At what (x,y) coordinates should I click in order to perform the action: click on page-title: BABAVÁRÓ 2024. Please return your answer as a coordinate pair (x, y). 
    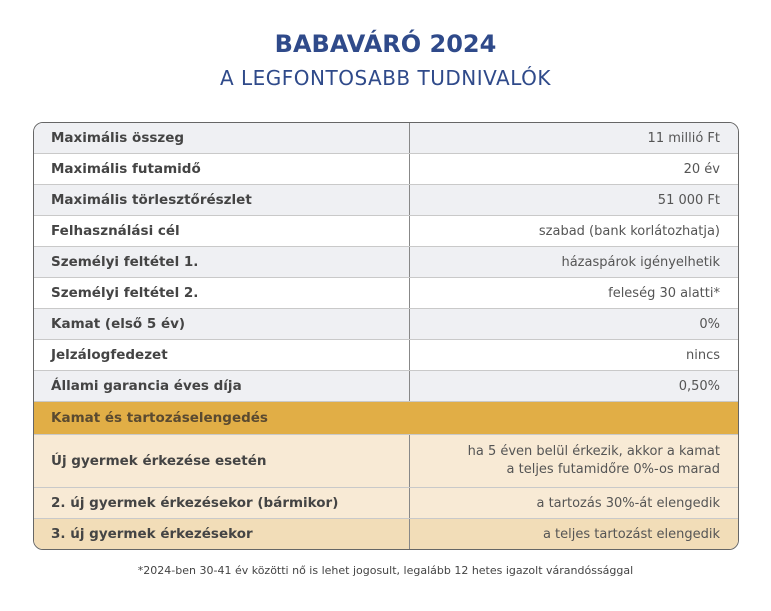
    Looking at the image, I should click on (385, 44).